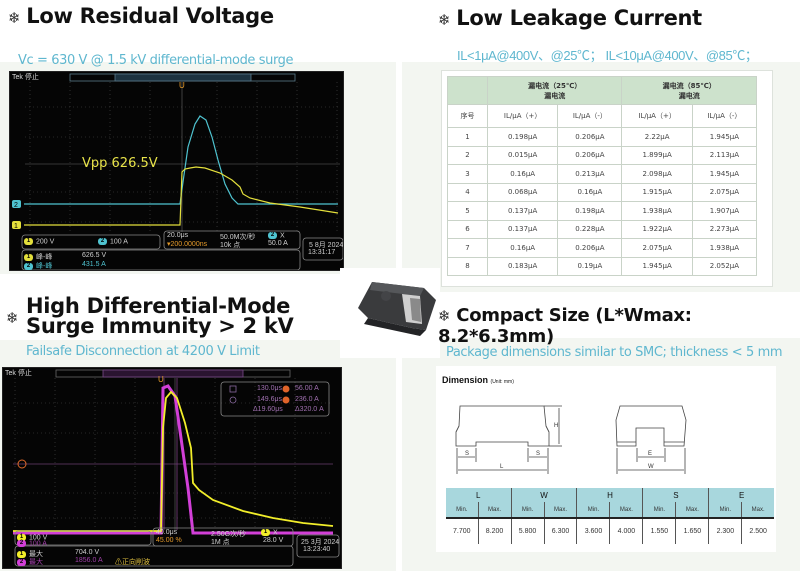 This screenshot has height=571, width=800. I want to click on cell: 0.183μA, so click(522, 266).